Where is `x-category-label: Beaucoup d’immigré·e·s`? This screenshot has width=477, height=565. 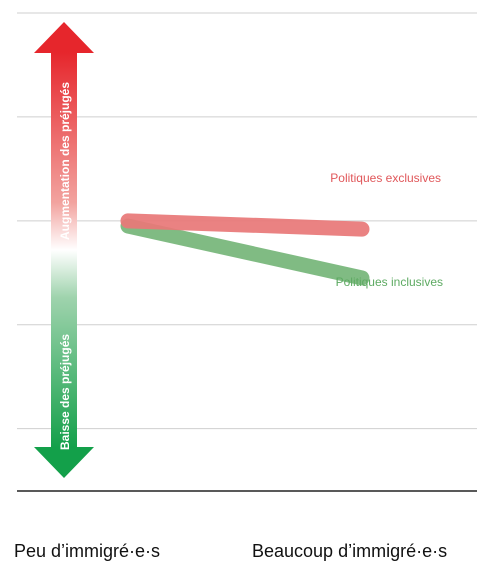
x-category-label: Beaucoup d’immigré·e·s is located at coordinates (350, 551).